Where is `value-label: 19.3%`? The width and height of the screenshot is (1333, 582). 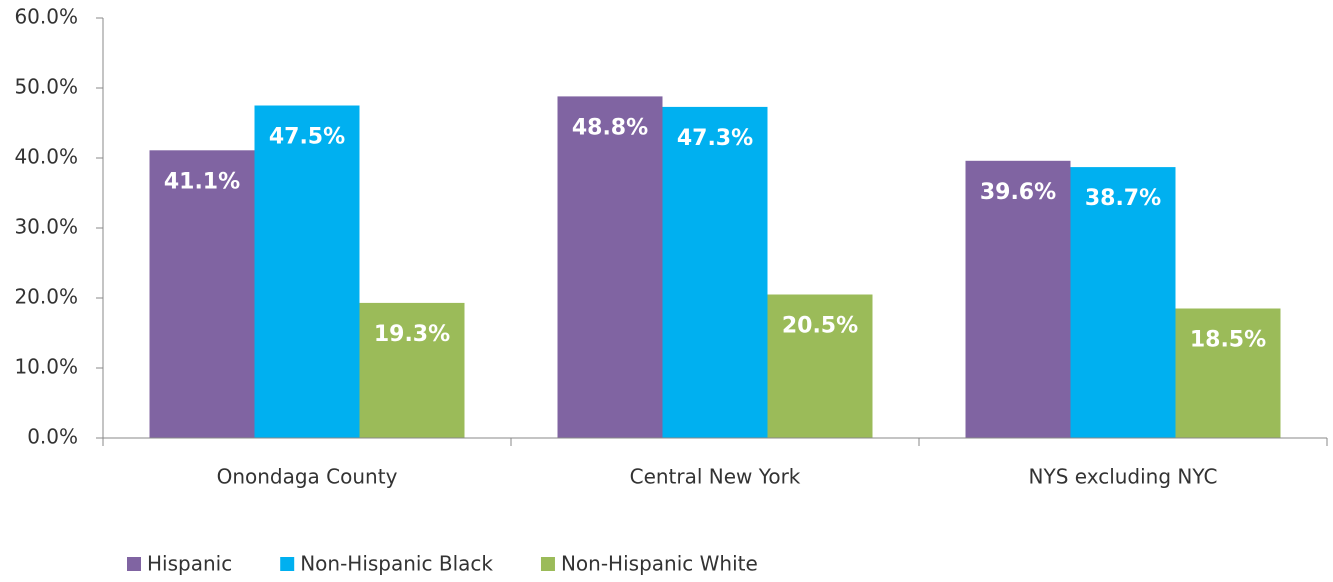 value-label: 19.3% is located at coordinates (412, 334).